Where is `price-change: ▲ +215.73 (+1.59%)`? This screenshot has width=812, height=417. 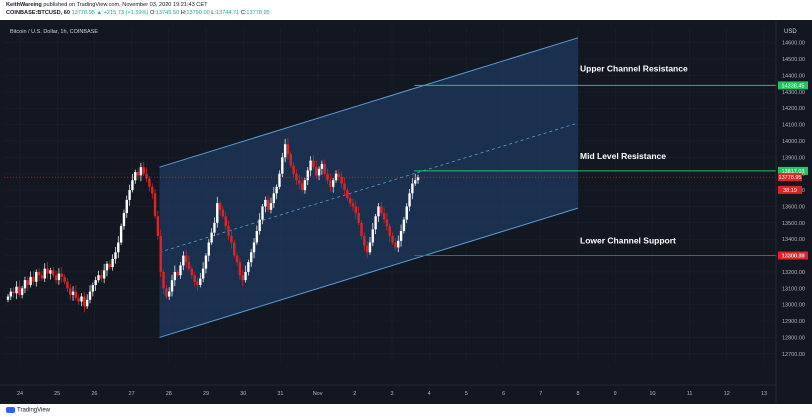
price-change: ▲ +215.73 (+1.59%) is located at coordinates (122, 13).